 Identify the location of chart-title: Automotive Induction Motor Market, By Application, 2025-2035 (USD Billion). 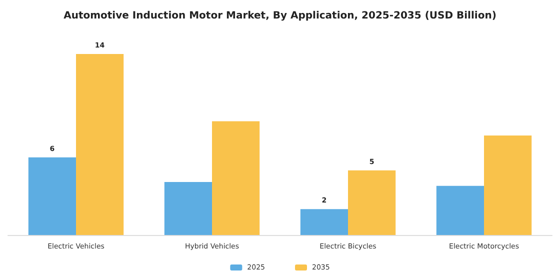
(280, 16).